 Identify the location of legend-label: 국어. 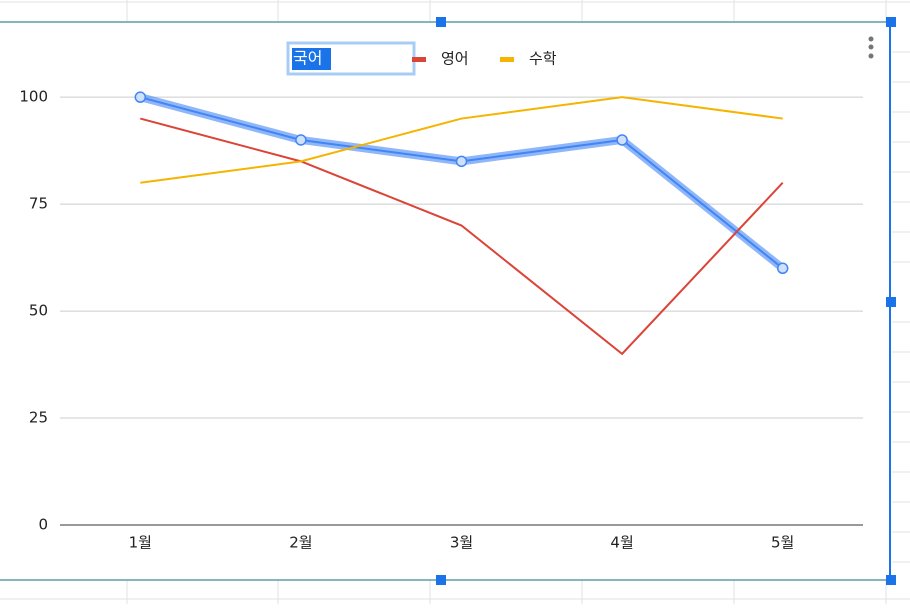
(307, 58).